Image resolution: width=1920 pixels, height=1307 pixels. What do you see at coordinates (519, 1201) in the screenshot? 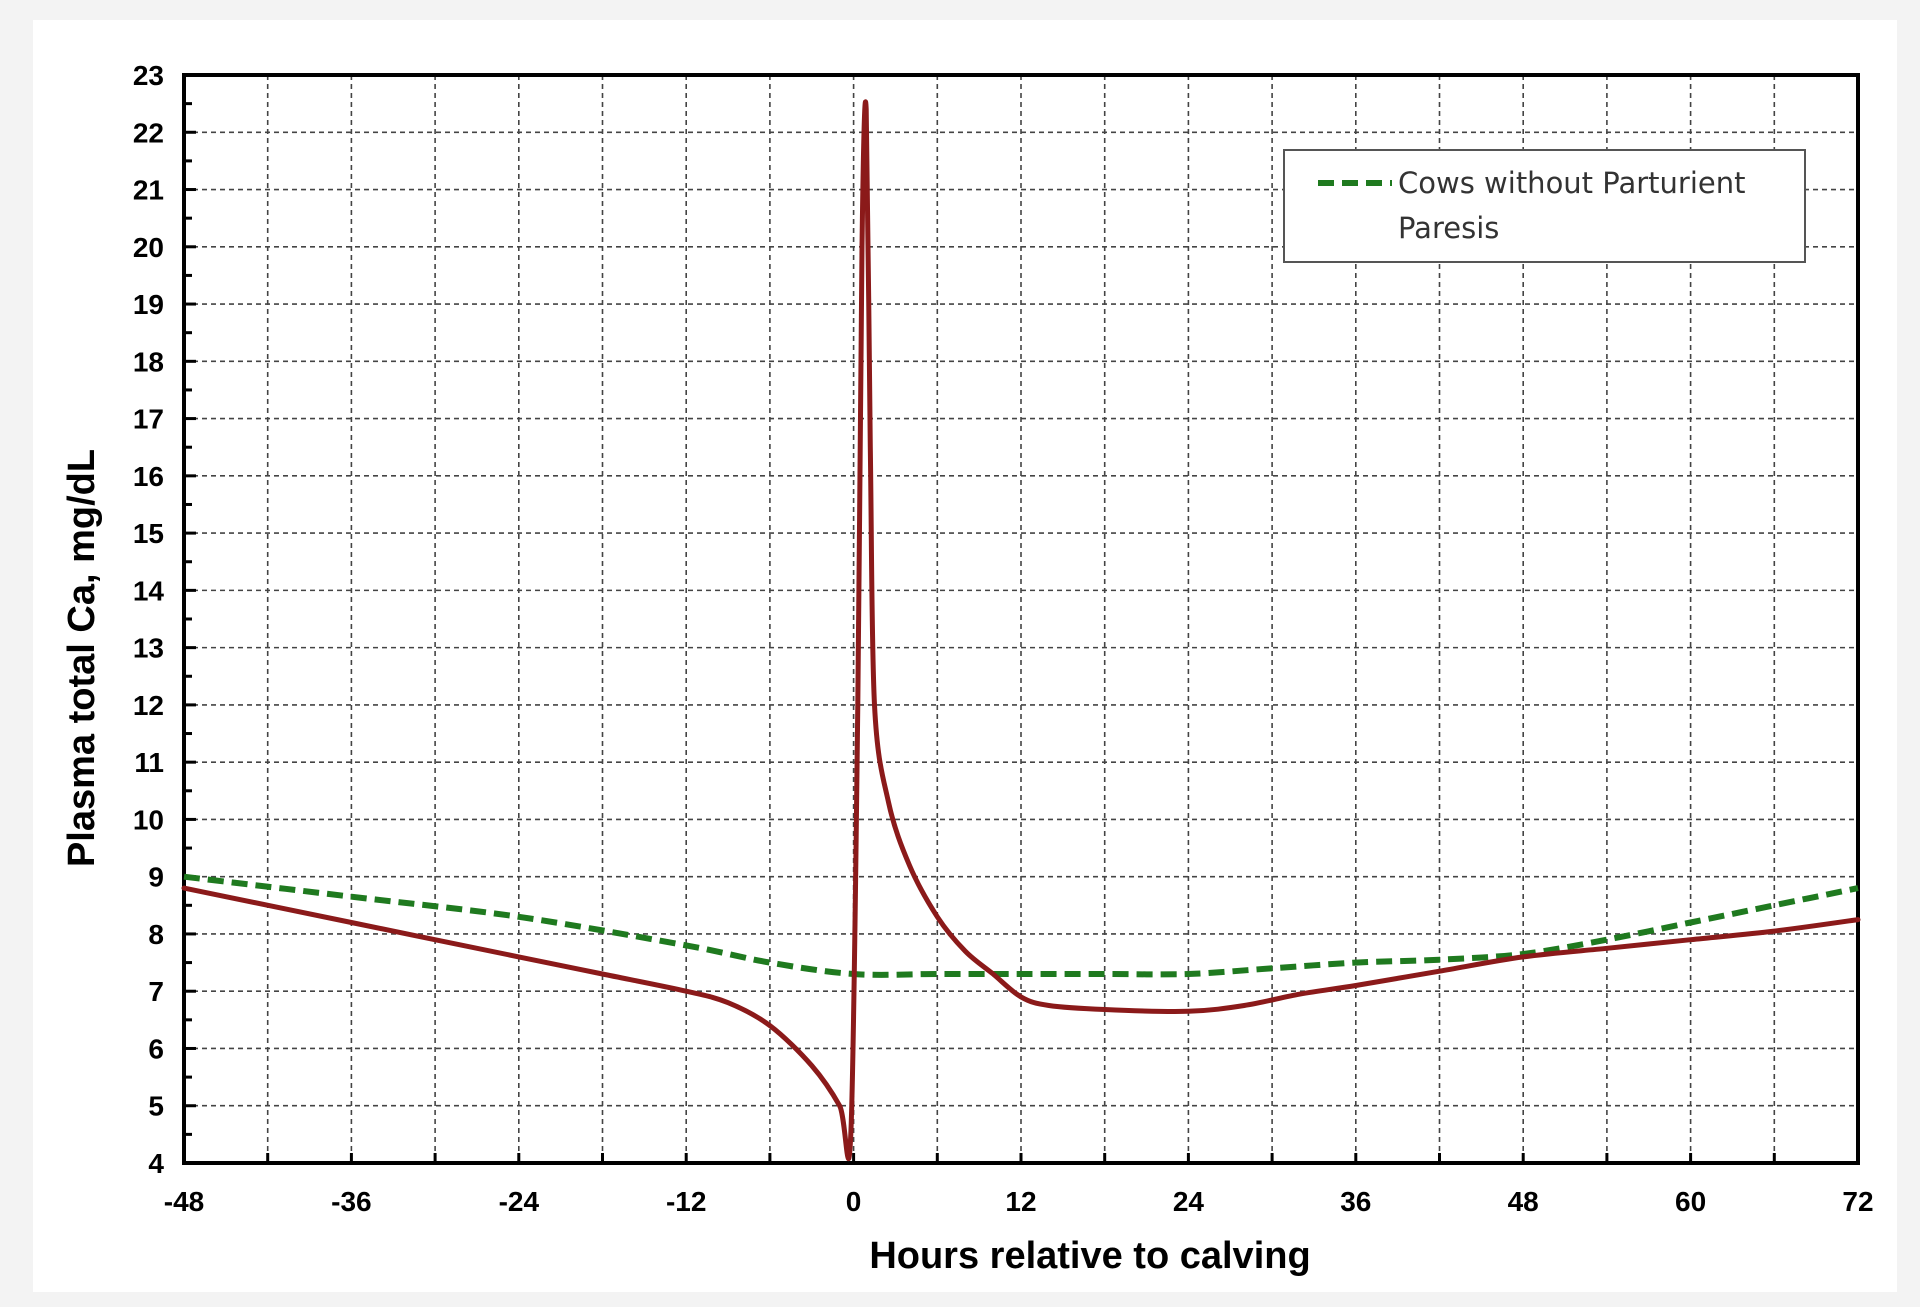
I see `x-tick-label: -24` at bounding box center [519, 1201].